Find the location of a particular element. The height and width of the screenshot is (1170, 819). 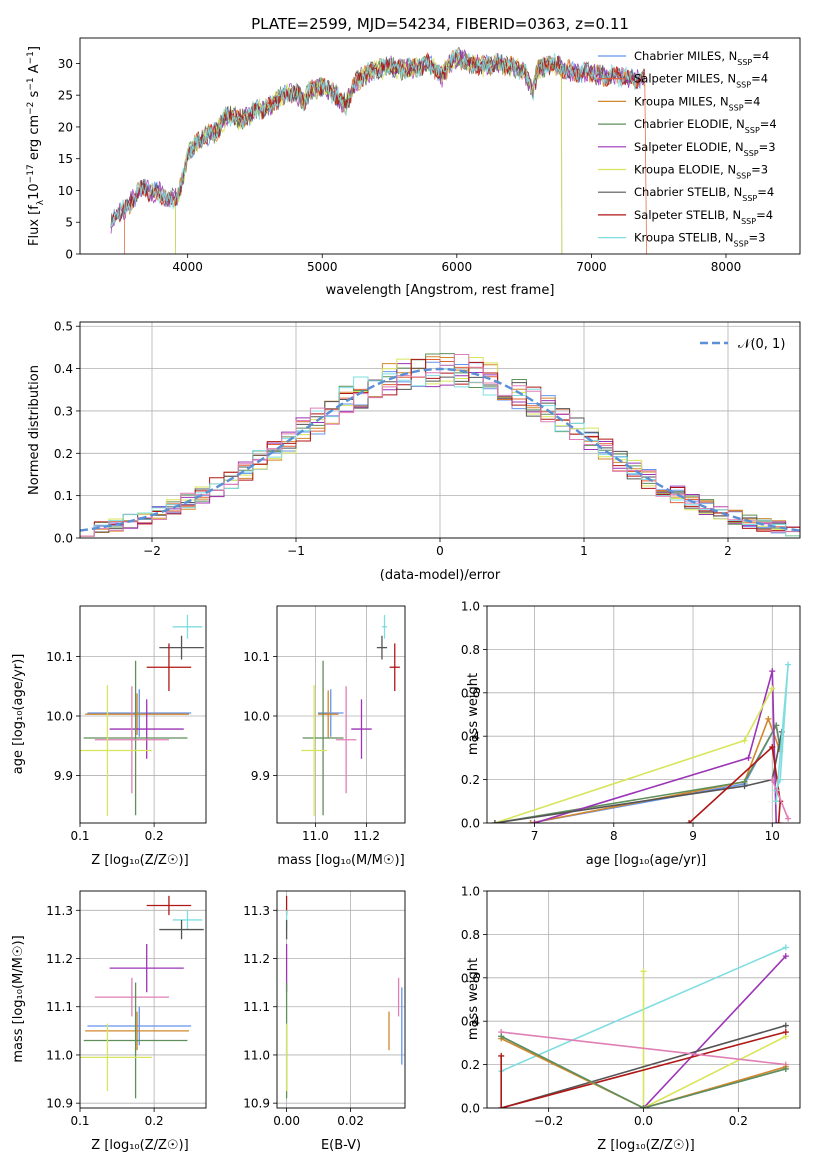

x-axis-label: mass [log₁₀(M/M☉)] is located at coordinates (340, 860).